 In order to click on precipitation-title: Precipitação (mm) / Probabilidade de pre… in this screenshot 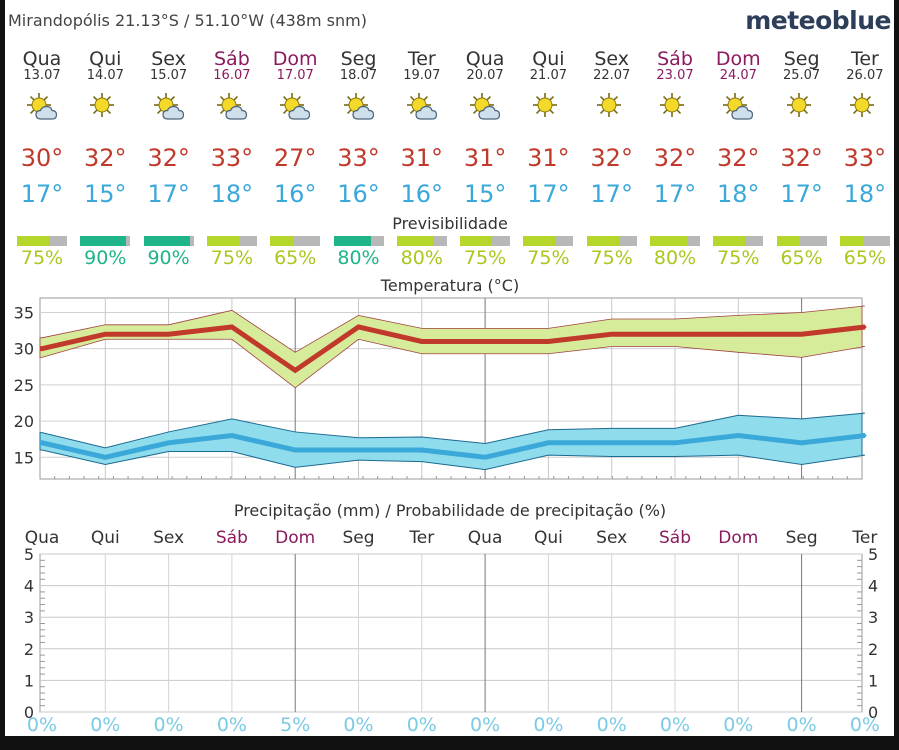, I will do `click(450, 510)`.